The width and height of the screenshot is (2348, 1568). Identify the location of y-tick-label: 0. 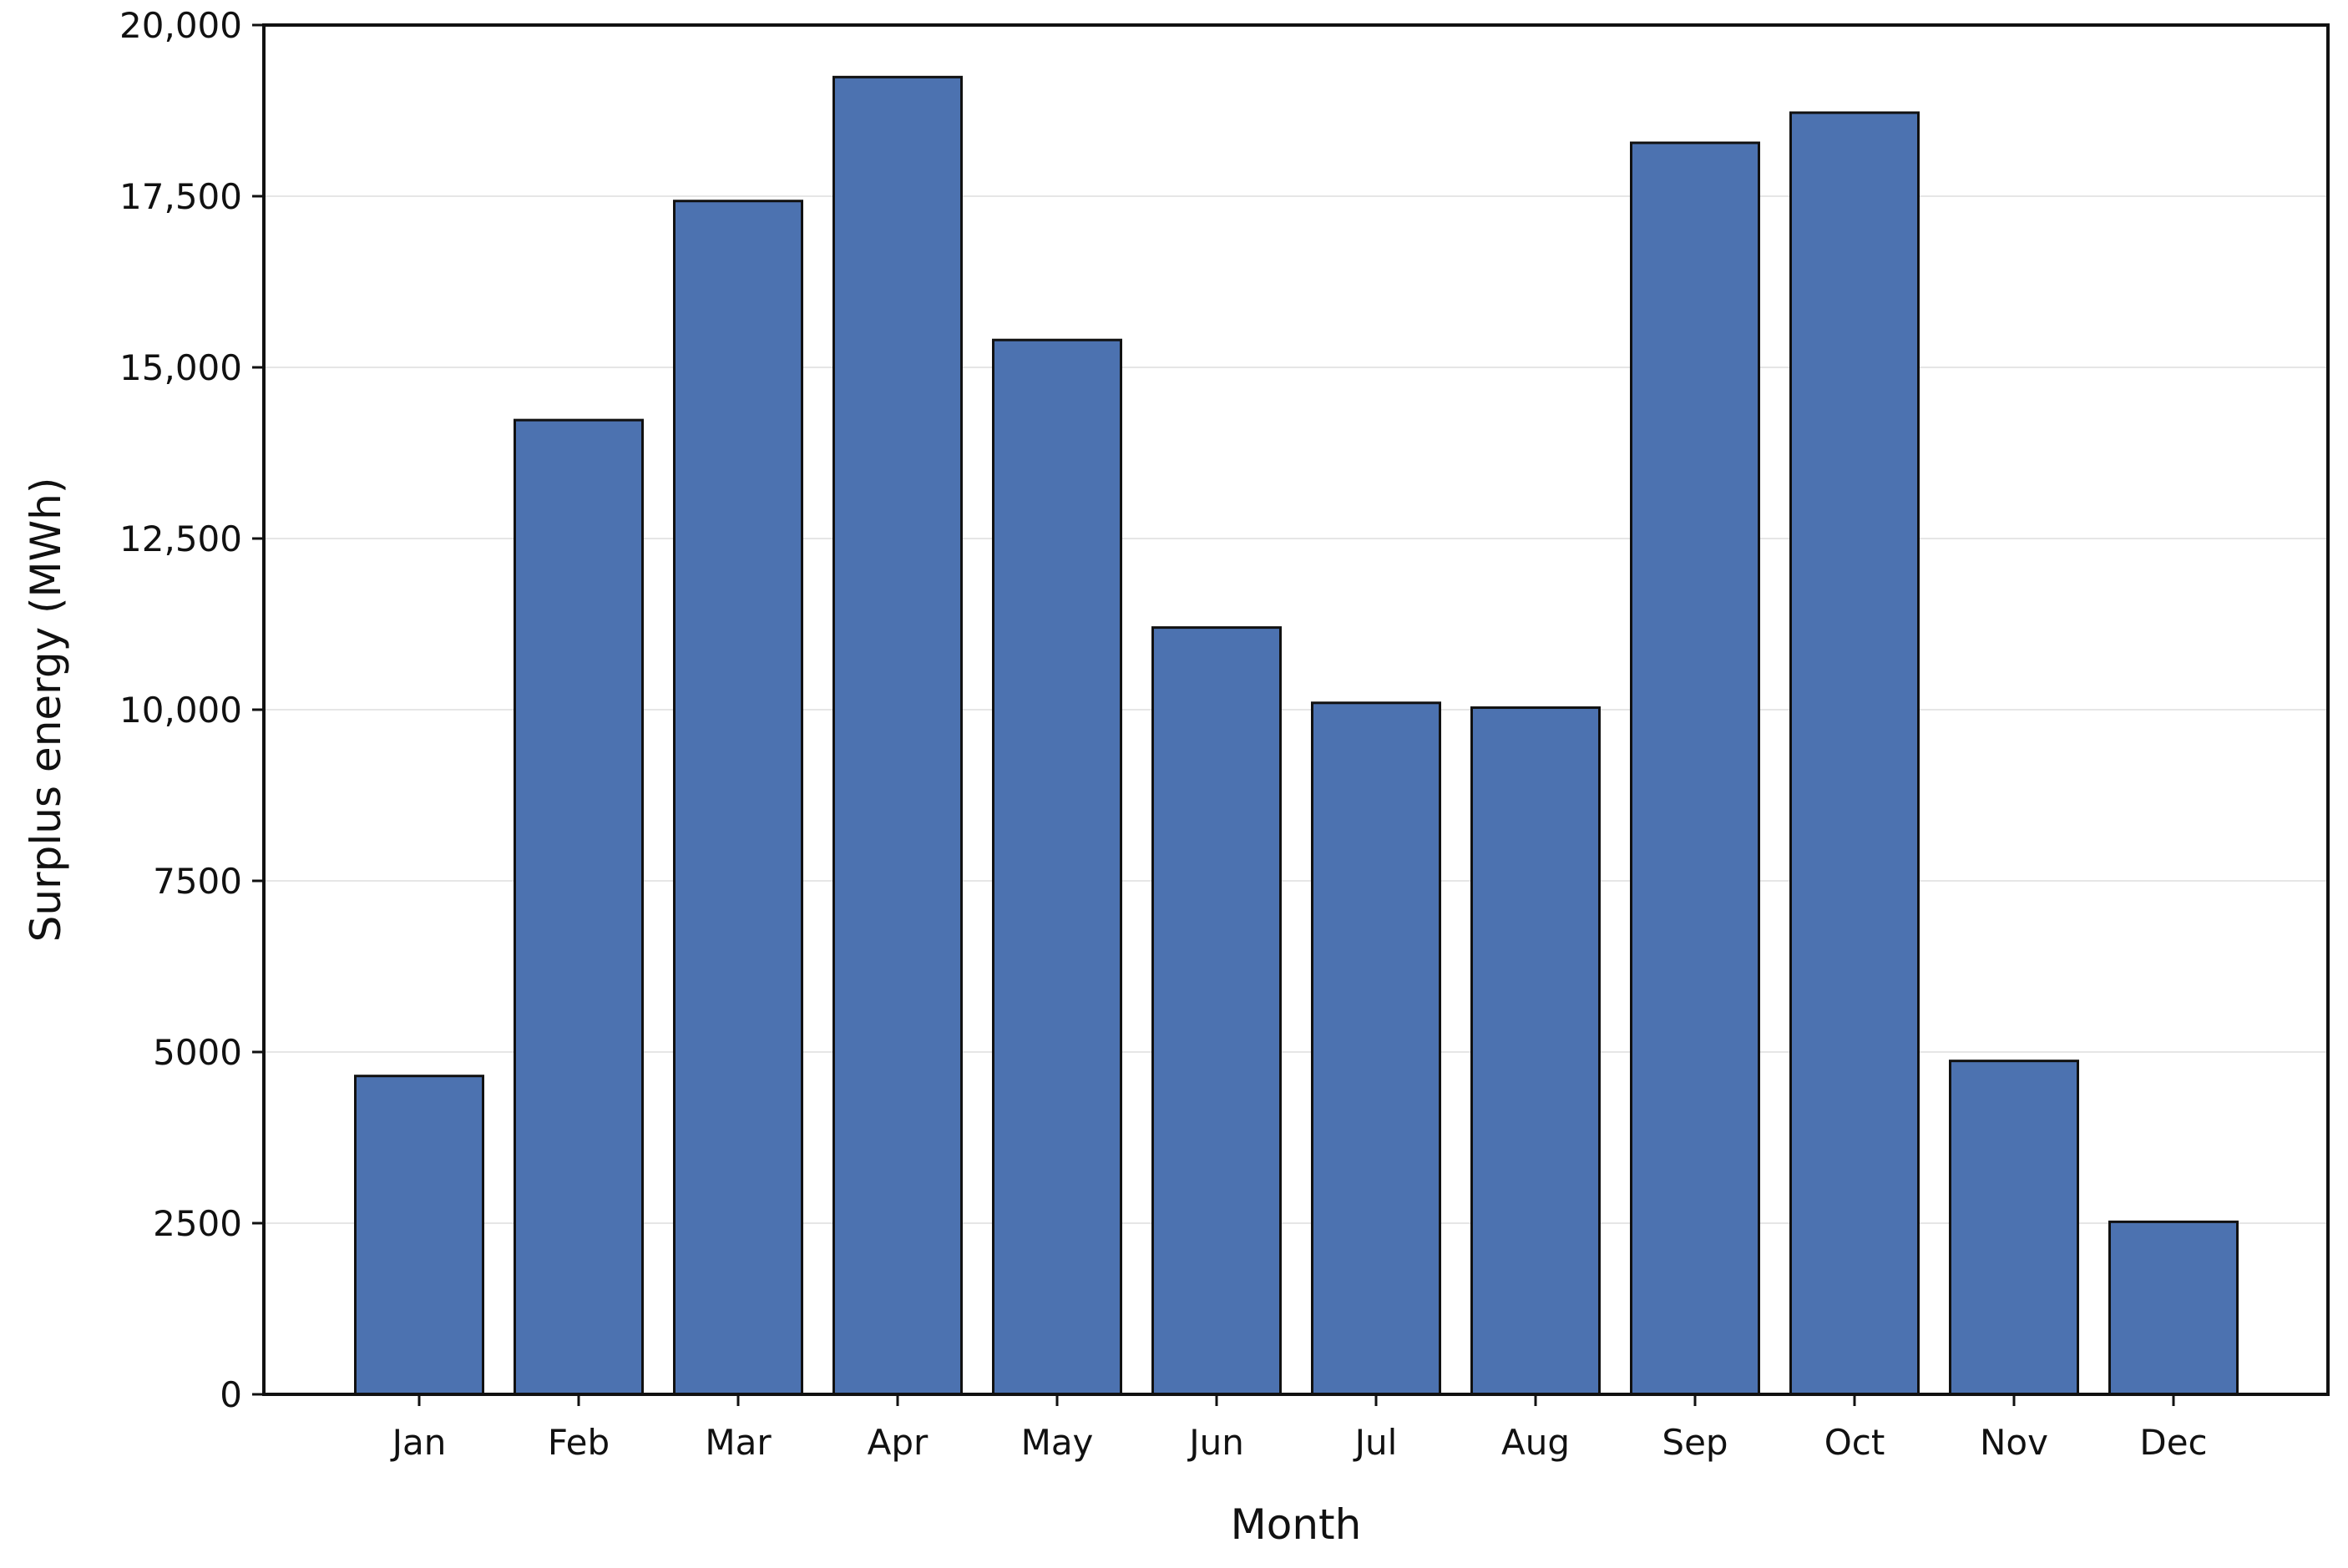
(231, 1394).